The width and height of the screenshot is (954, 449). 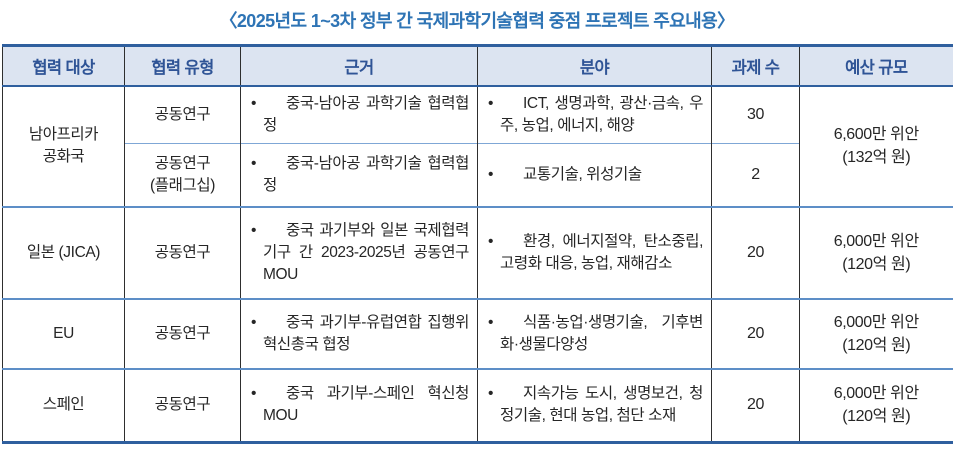 What do you see at coordinates (63, 406) in the screenshot?
I see `cell-target-spain: 스페인` at bounding box center [63, 406].